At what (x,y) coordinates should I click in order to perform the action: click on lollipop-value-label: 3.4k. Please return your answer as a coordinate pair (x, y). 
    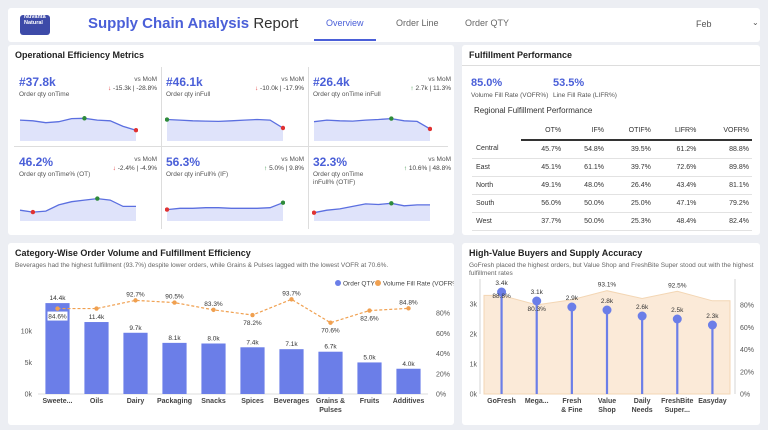
    Looking at the image, I should click on (501, 283).